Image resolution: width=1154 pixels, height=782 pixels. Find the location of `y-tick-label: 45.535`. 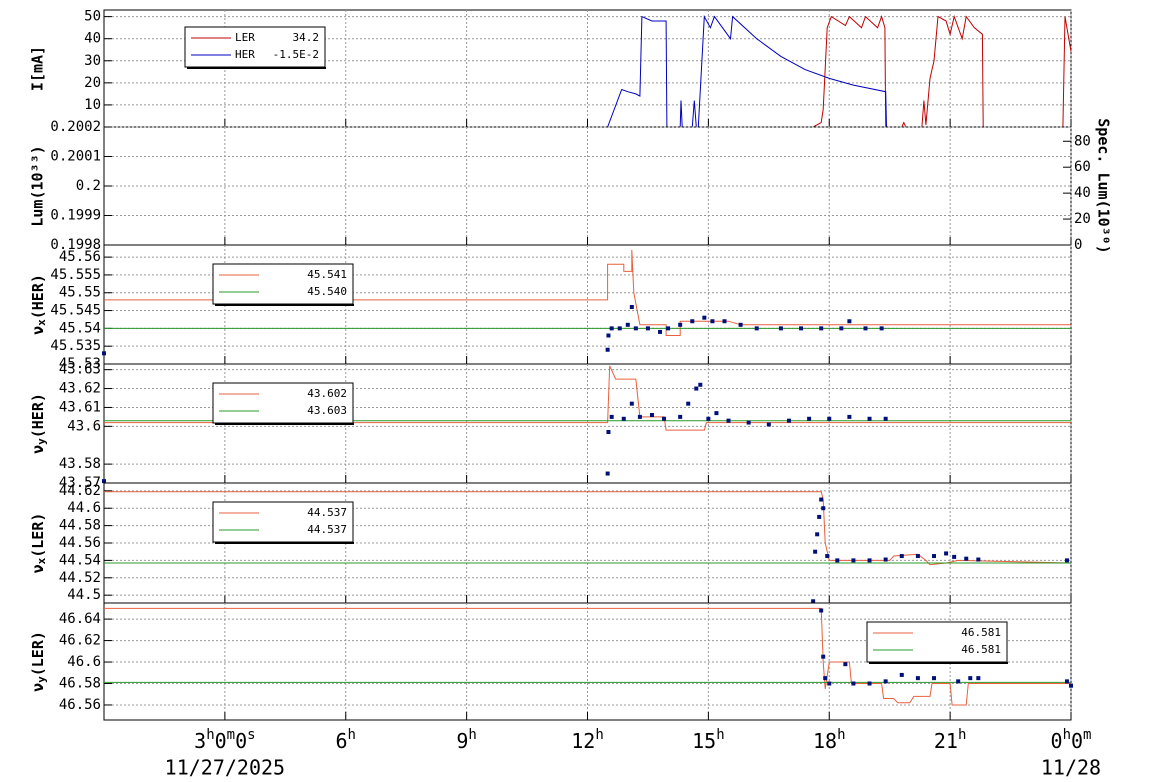

y-tick-label: 45.535 is located at coordinates (75, 346).